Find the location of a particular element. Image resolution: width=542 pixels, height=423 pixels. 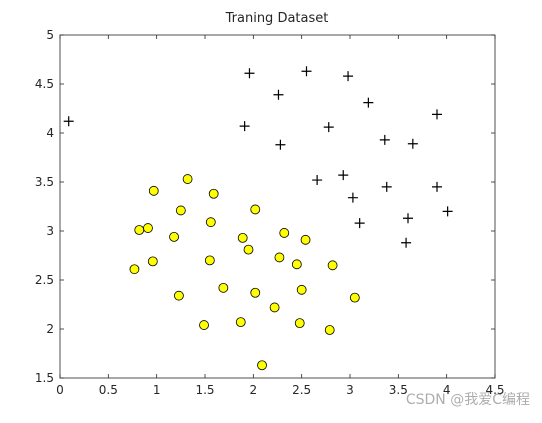

x-tick-label: 2 is located at coordinates (254, 390).